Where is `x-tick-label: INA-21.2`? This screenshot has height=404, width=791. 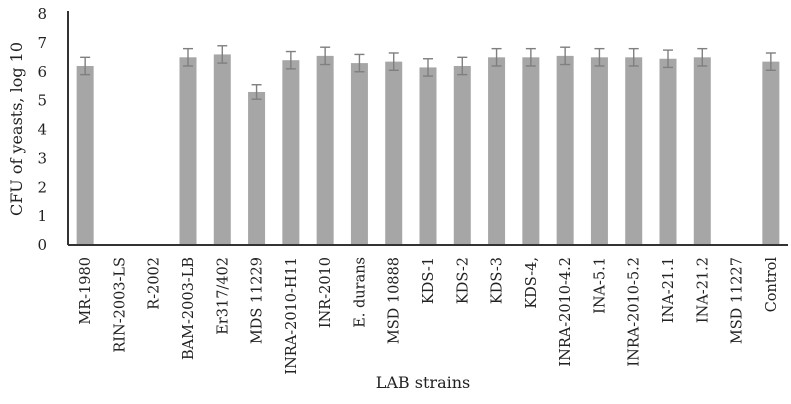 x-tick-label: INA-21.2 is located at coordinates (703, 290).